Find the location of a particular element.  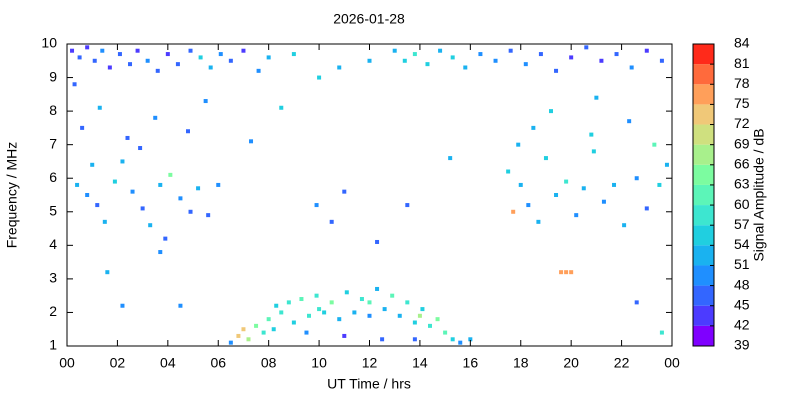

y-axis-label: Frequency / MHz is located at coordinates (12, 195).